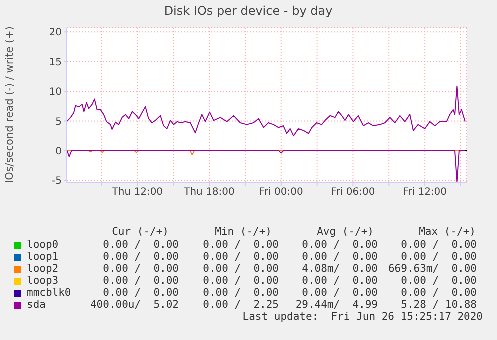 The height and width of the screenshot is (340, 497). I want to click on chart-title: Disk IOs per device - by day, so click(248, 11).